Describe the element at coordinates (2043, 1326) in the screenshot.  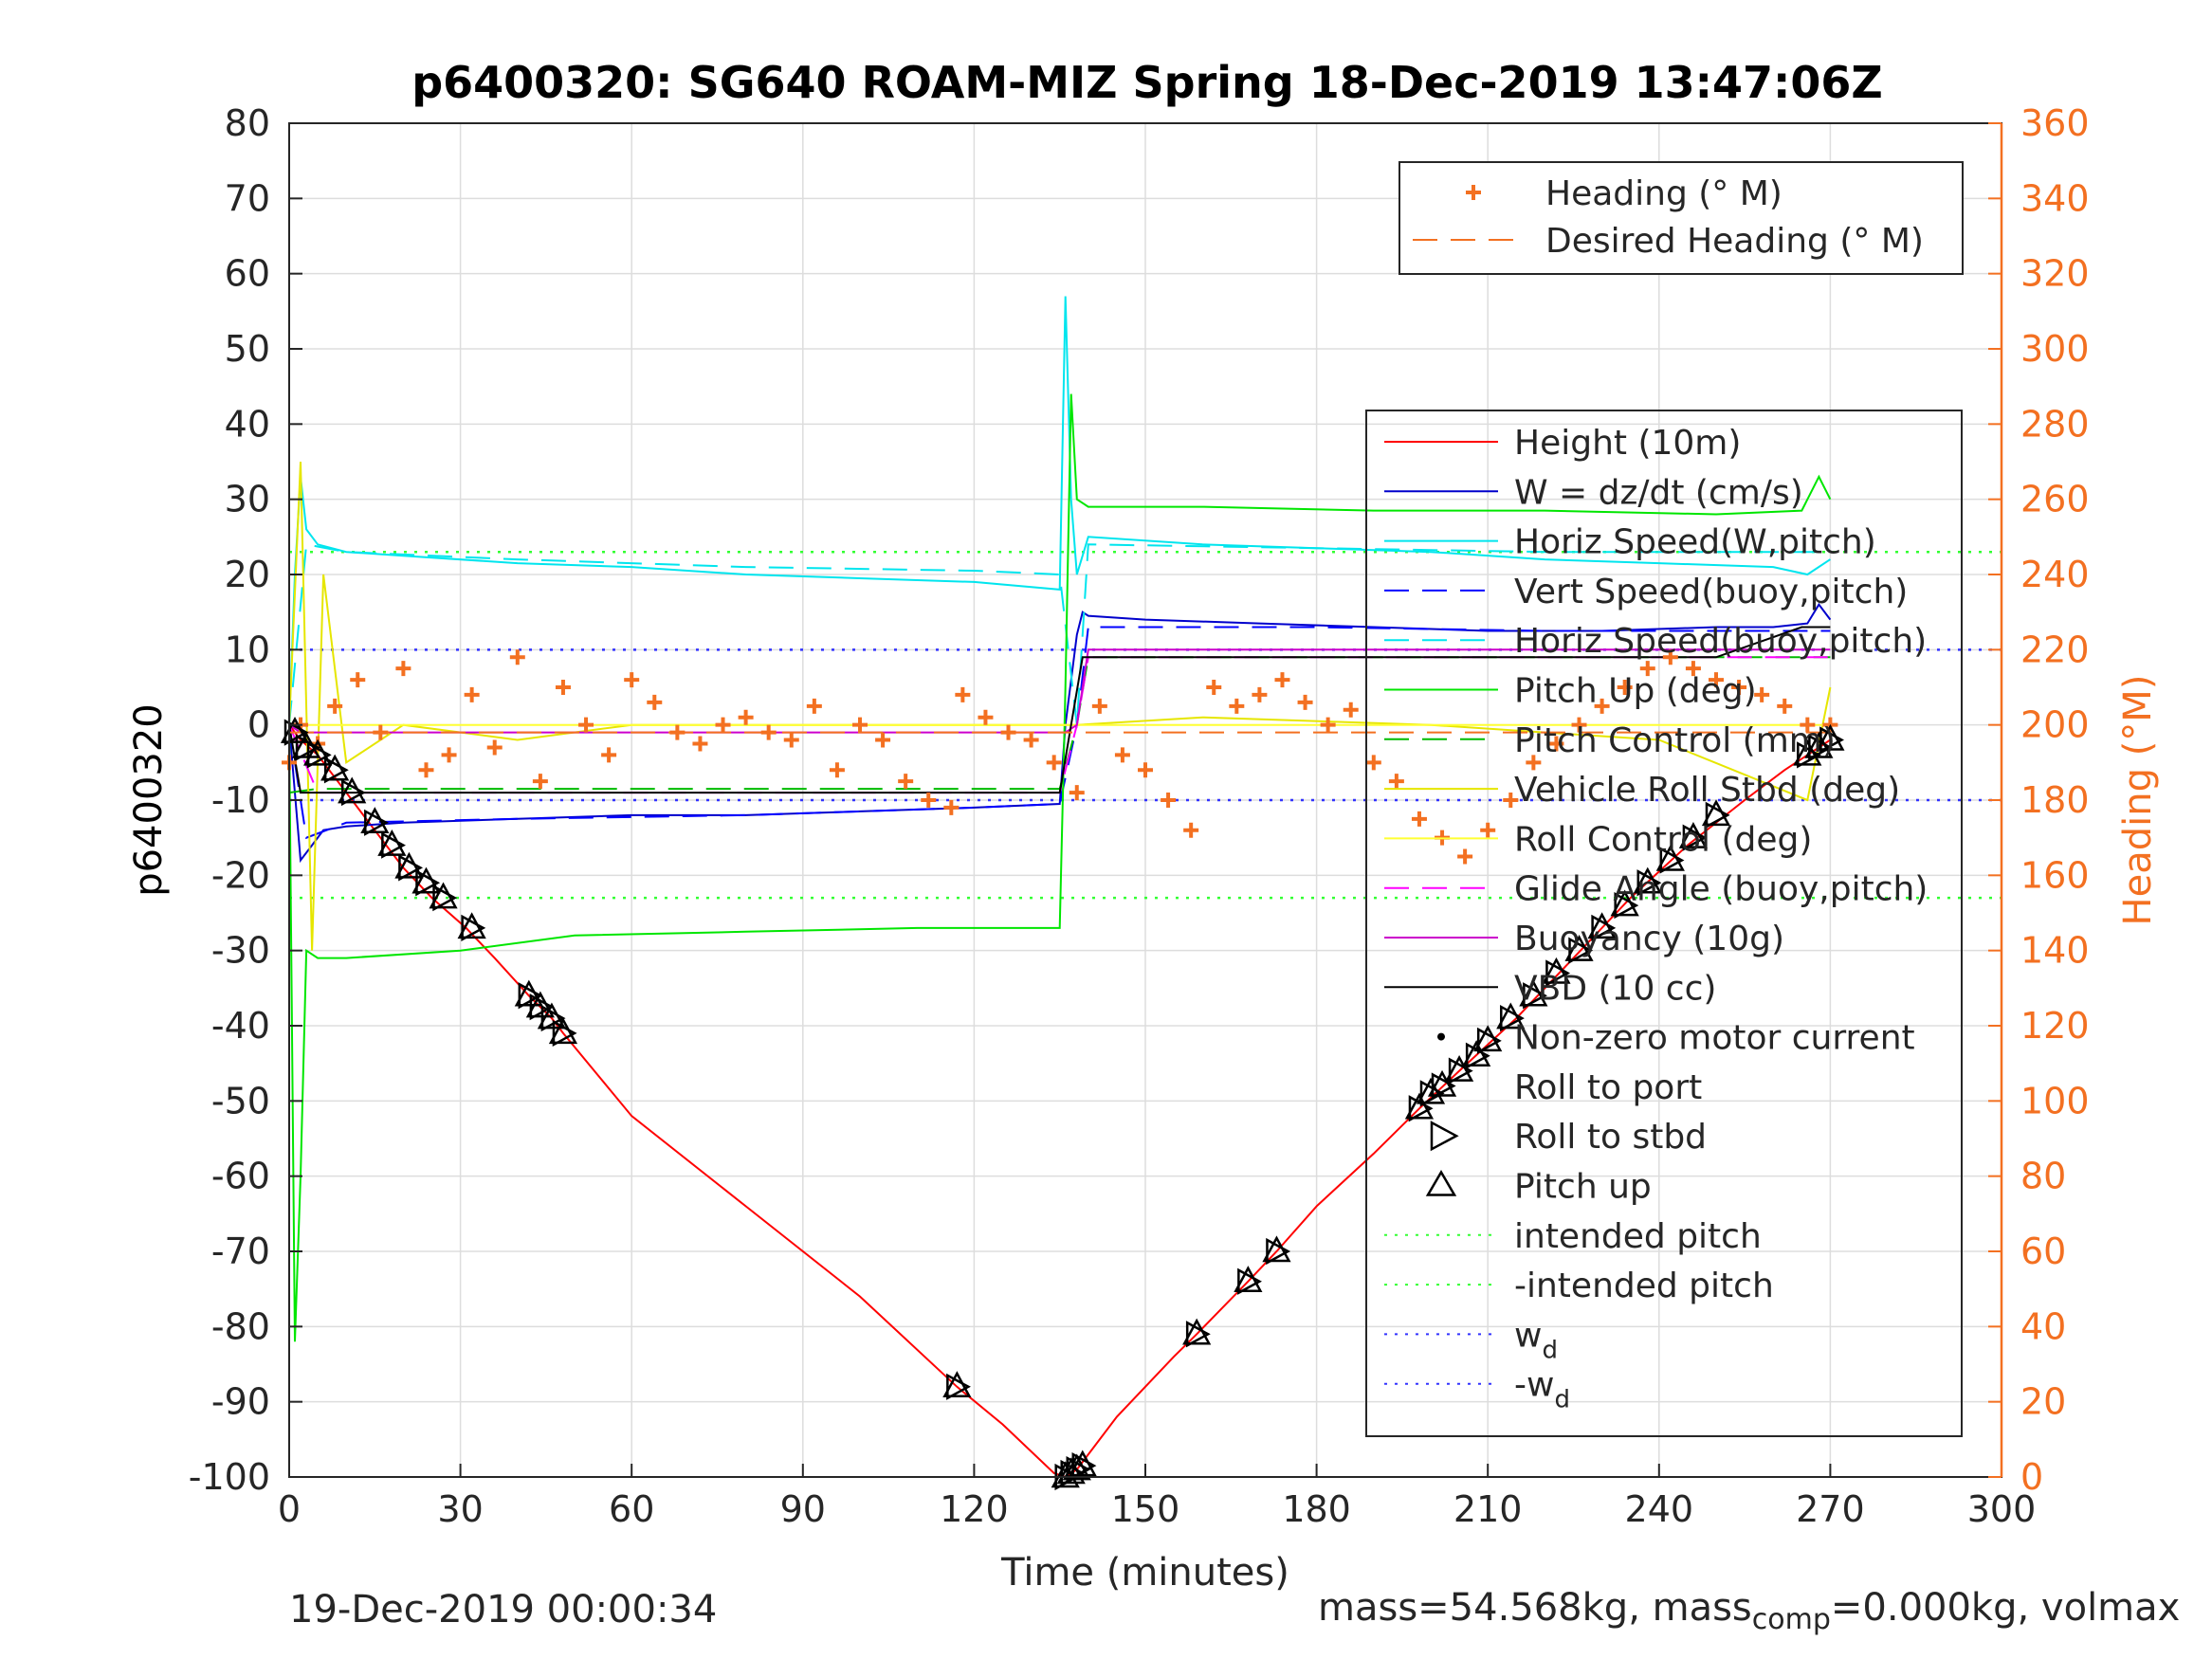
I see `right-tick-label: 40` at that location.